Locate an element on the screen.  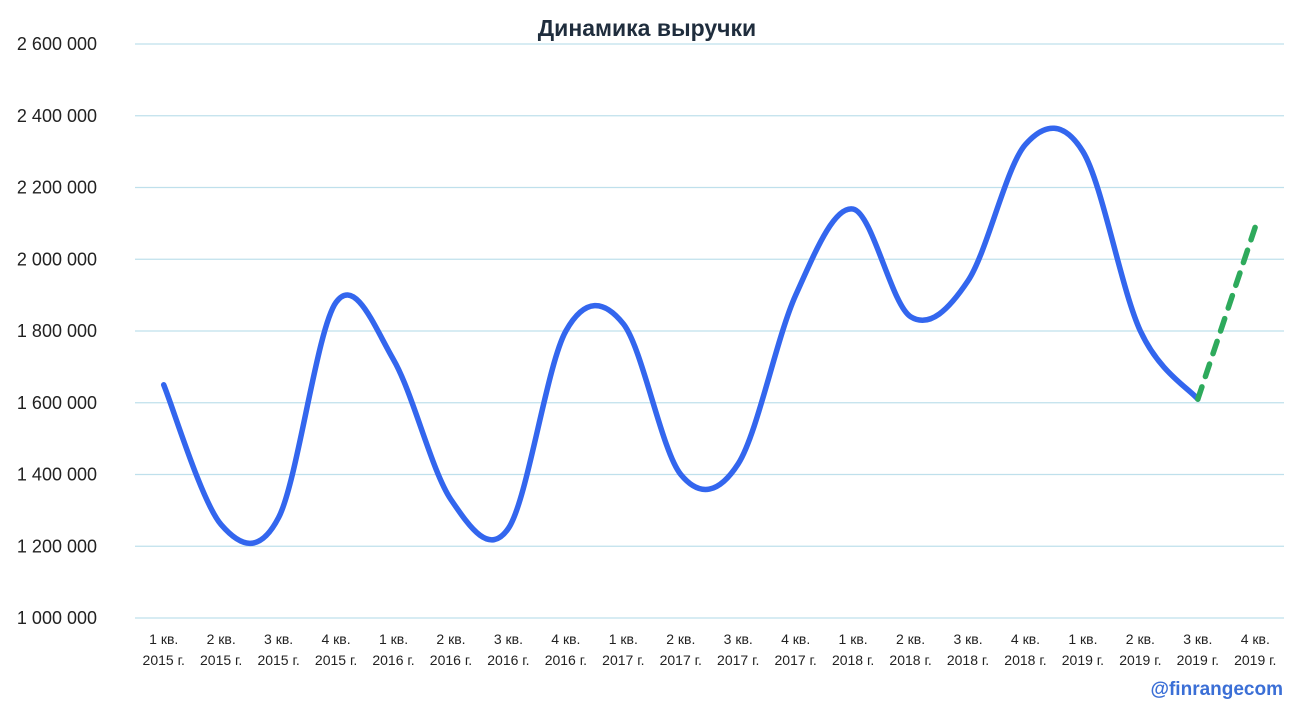
x-tick-label: 1 кв. 2019 г. is located at coordinates (1083, 649).